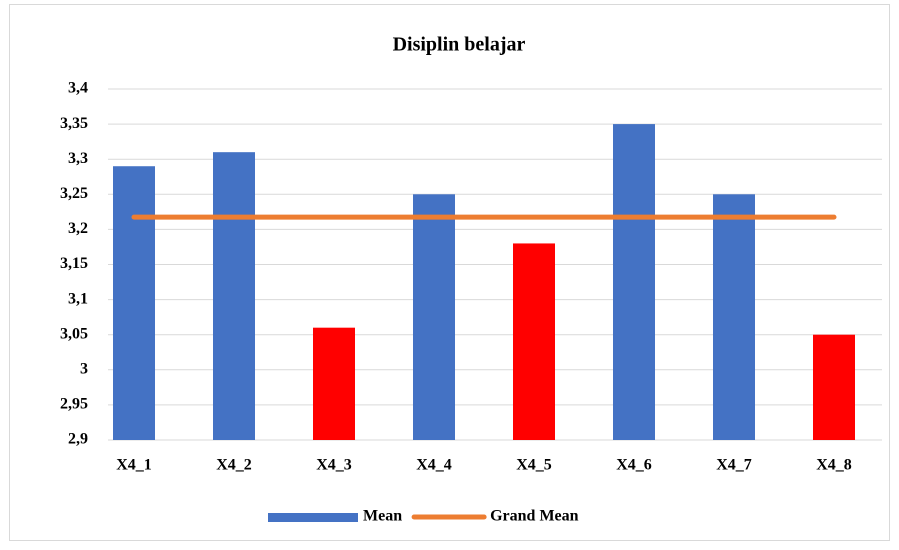  Describe the element at coordinates (84, 368) in the screenshot. I see `y-tick-label: 3` at that location.